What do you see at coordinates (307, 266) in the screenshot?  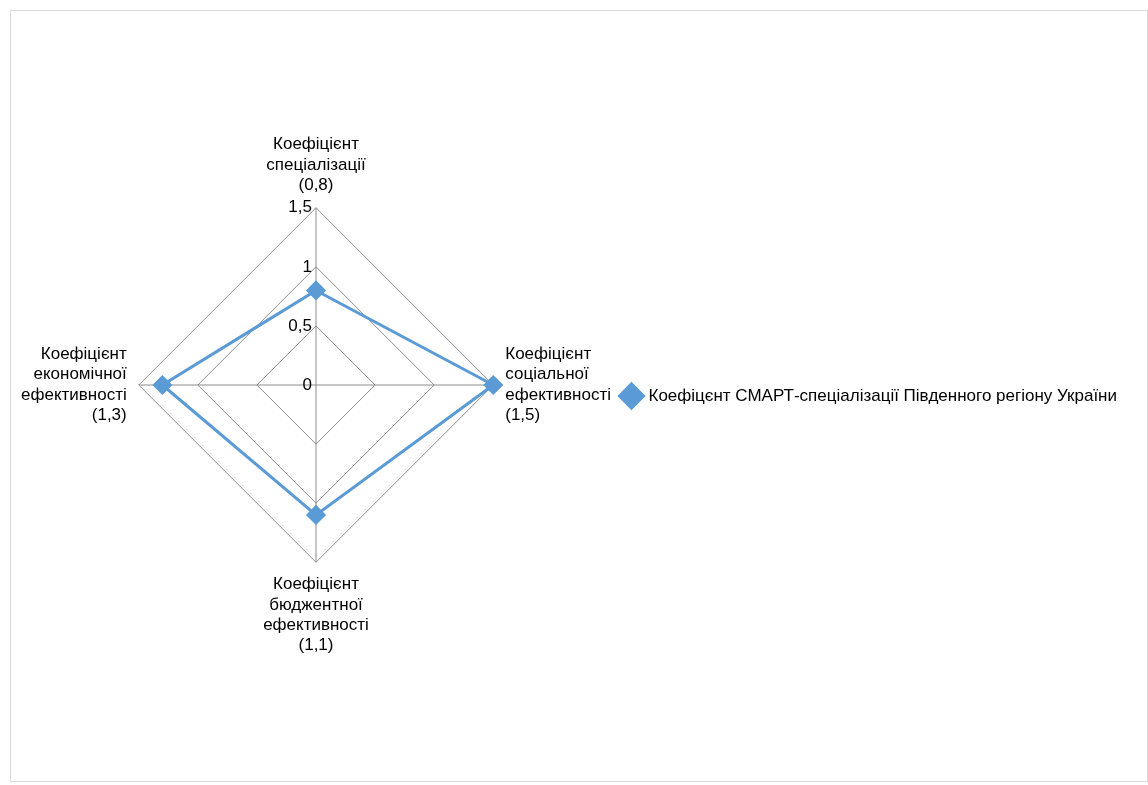 I see `y-tick-label: 1` at bounding box center [307, 266].